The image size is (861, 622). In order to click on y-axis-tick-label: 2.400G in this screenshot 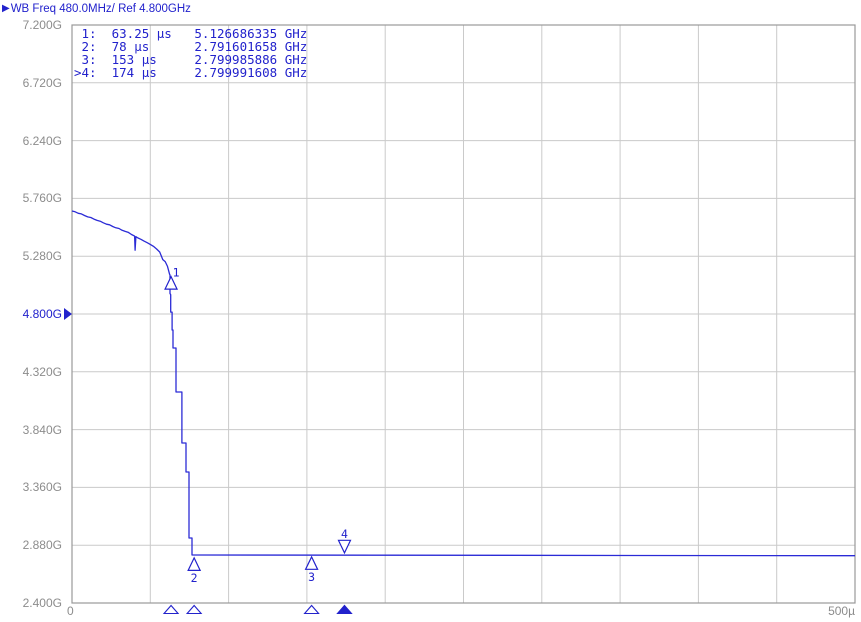, I will do `click(42, 603)`.